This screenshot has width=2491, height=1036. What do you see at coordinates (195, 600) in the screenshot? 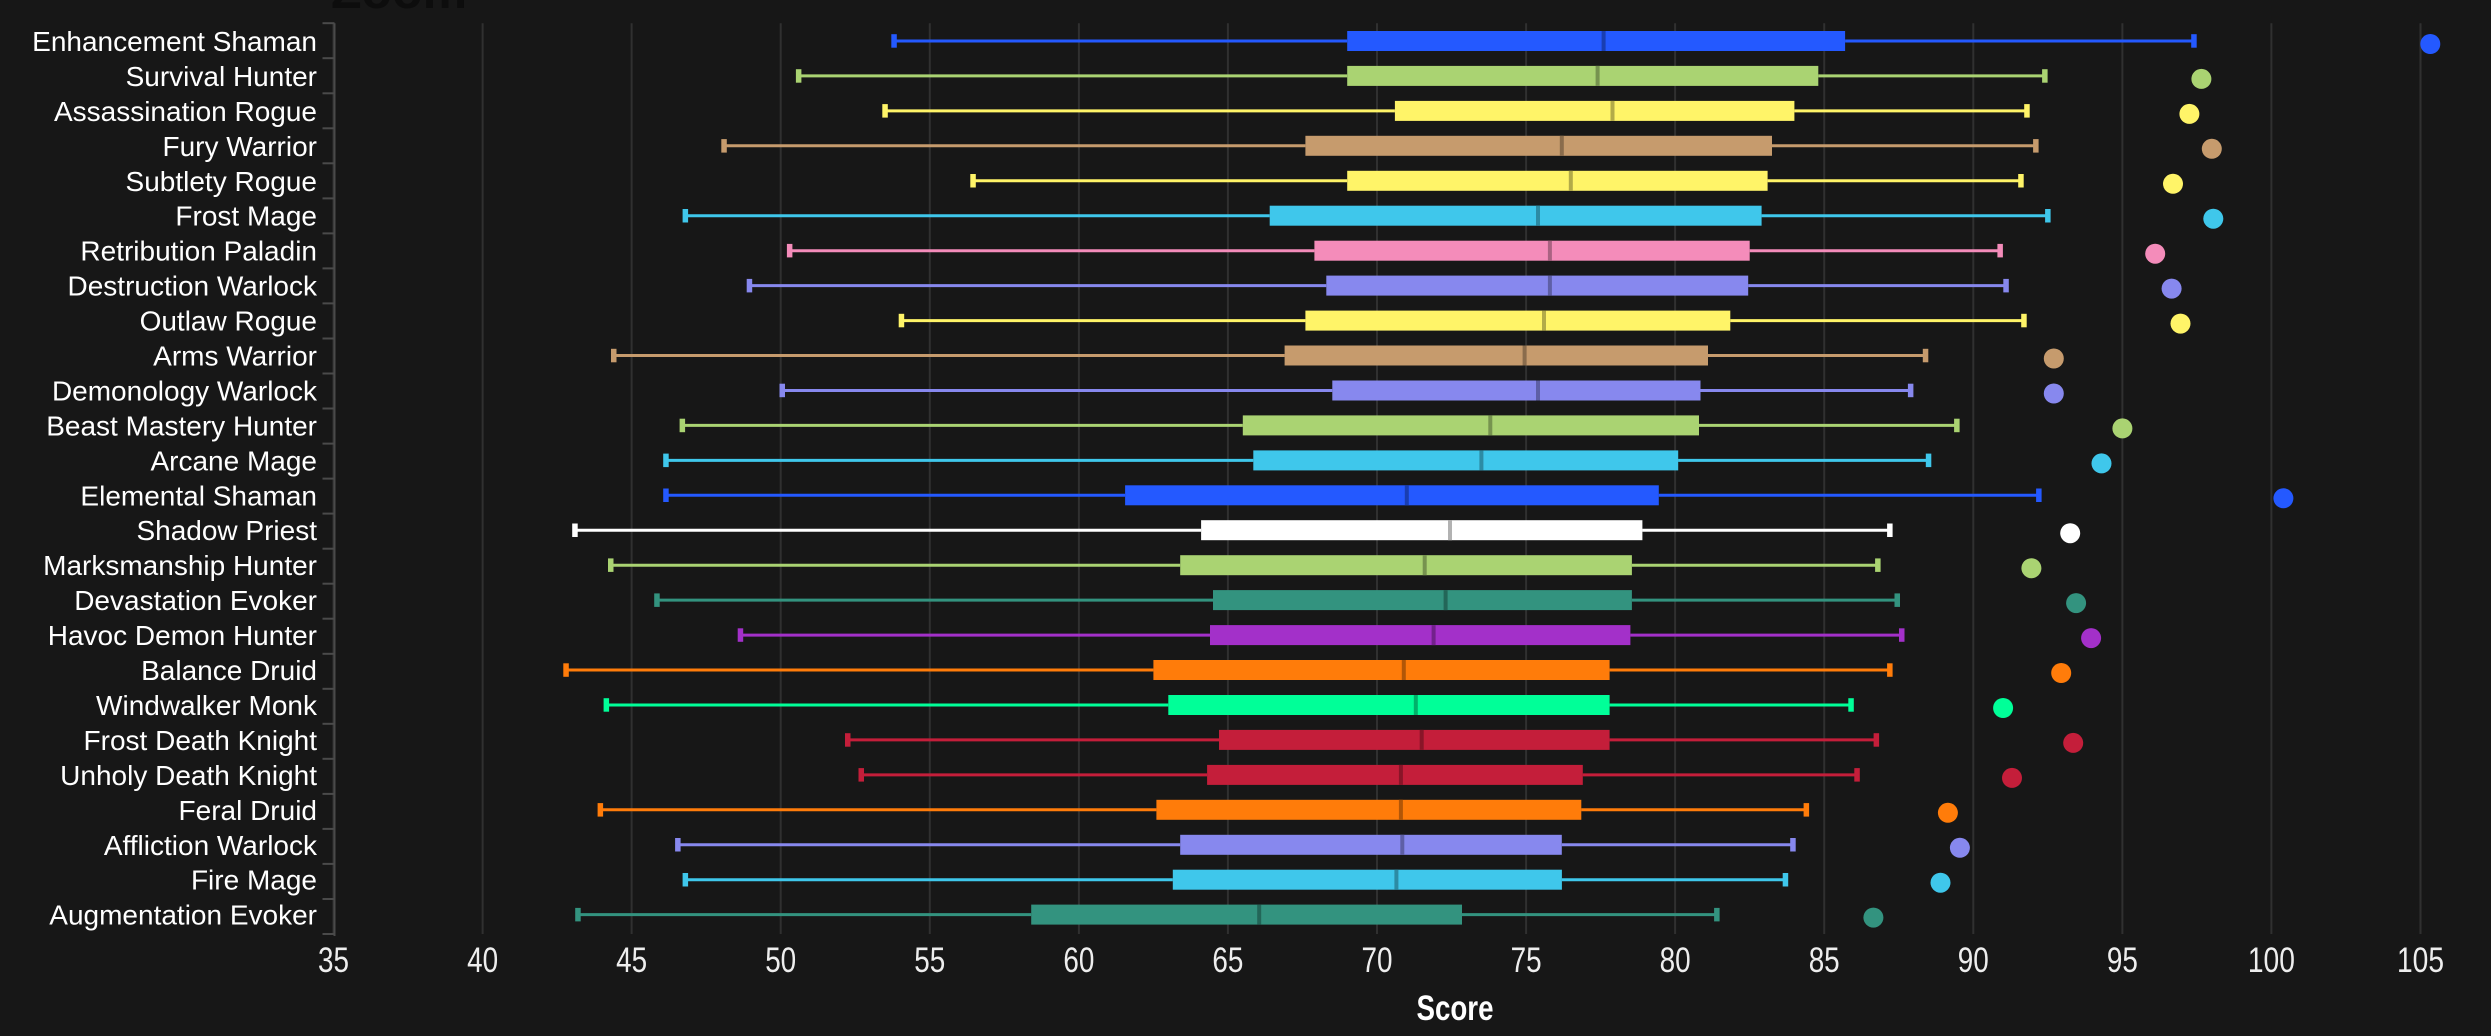
I see `svg-text: Devastation Evoker` at bounding box center [195, 600].